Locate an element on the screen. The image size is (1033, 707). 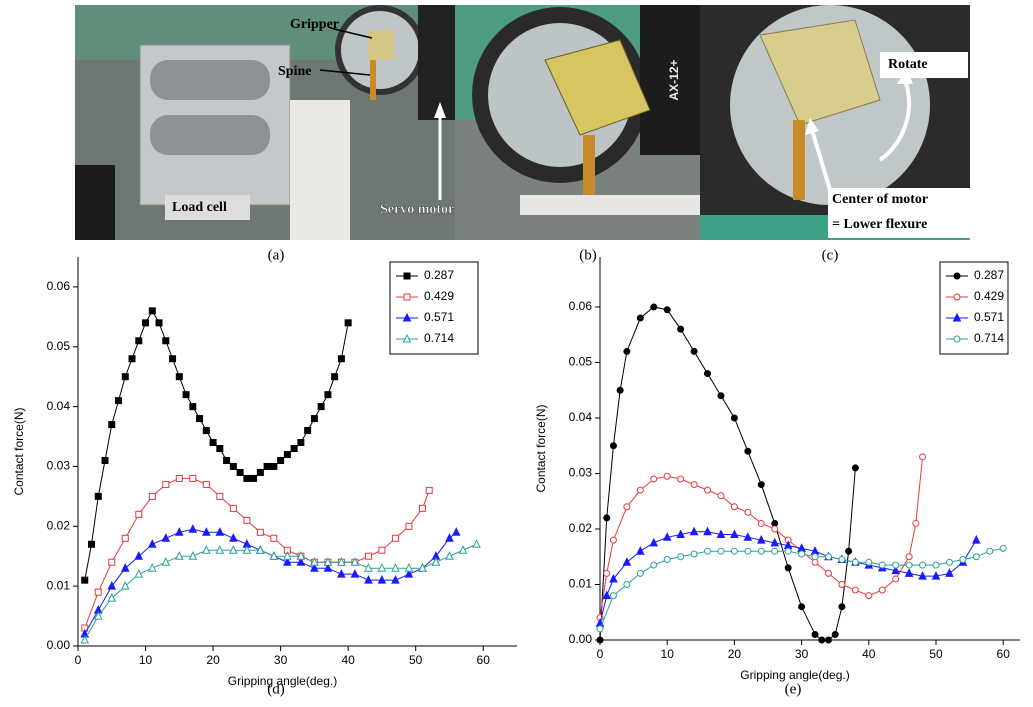
y-tick-label: 0.04 is located at coordinates (581, 417).